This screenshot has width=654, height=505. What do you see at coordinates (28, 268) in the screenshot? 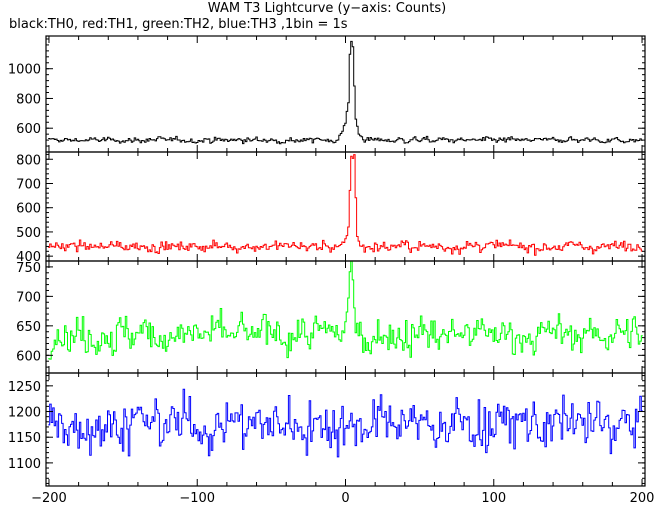
I see `y-tick-label: 750` at bounding box center [28, 268].